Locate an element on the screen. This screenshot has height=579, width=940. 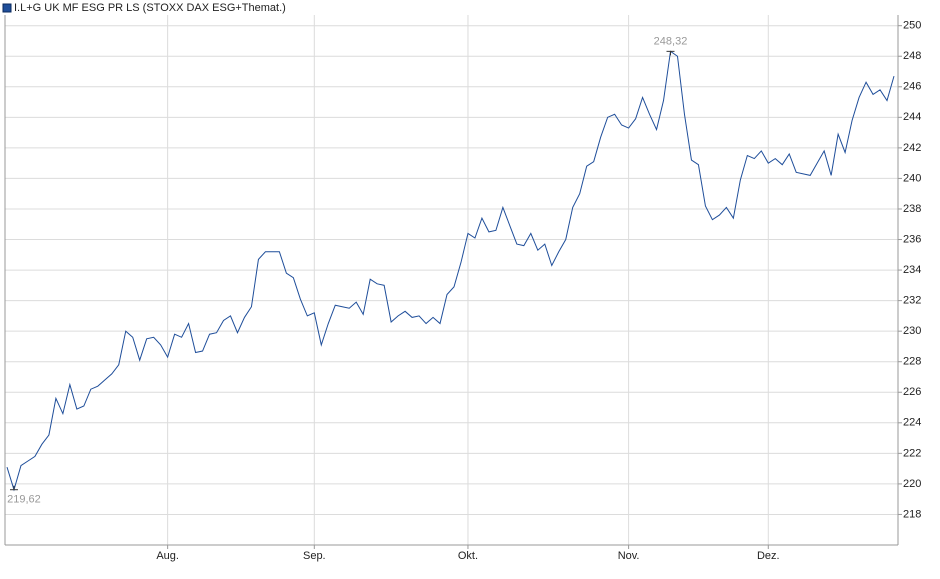
annotation: 219,62 is located at coordinates (24, 500).